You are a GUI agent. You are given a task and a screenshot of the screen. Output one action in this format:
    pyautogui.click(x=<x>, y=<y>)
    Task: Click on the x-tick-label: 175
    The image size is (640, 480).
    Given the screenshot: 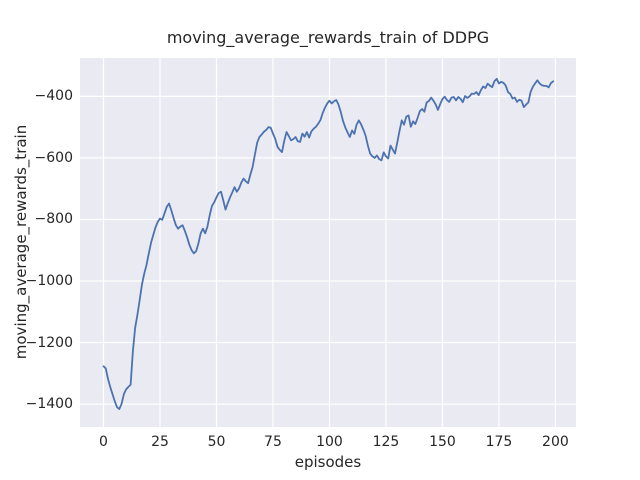 What is the action you would take?
    pyautogui.click(x=499, y=442)
    